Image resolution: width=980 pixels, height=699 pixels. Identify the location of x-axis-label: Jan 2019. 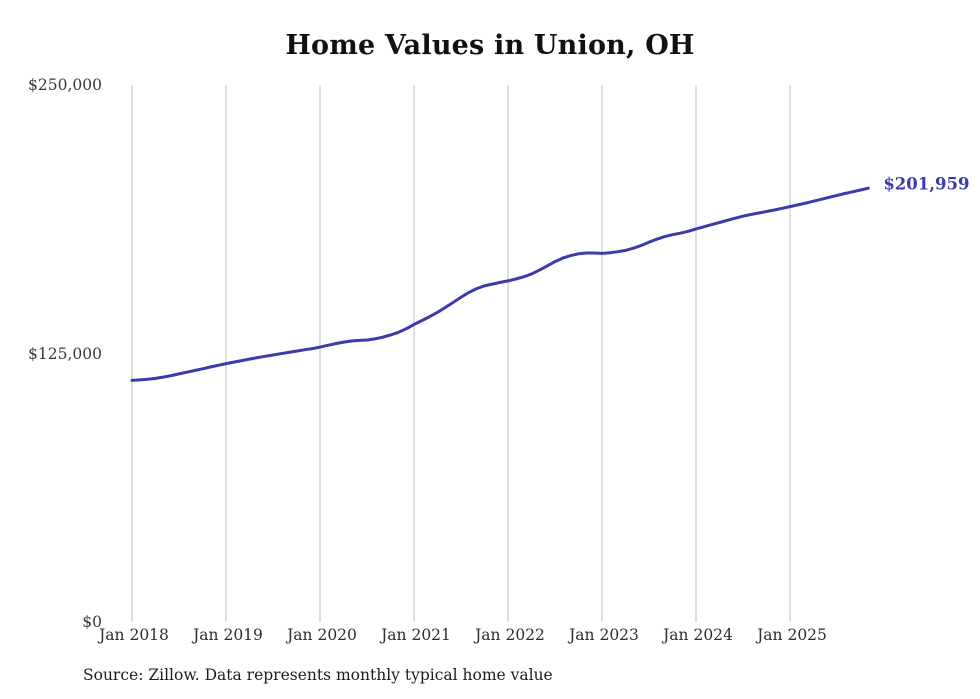
(228, 635).